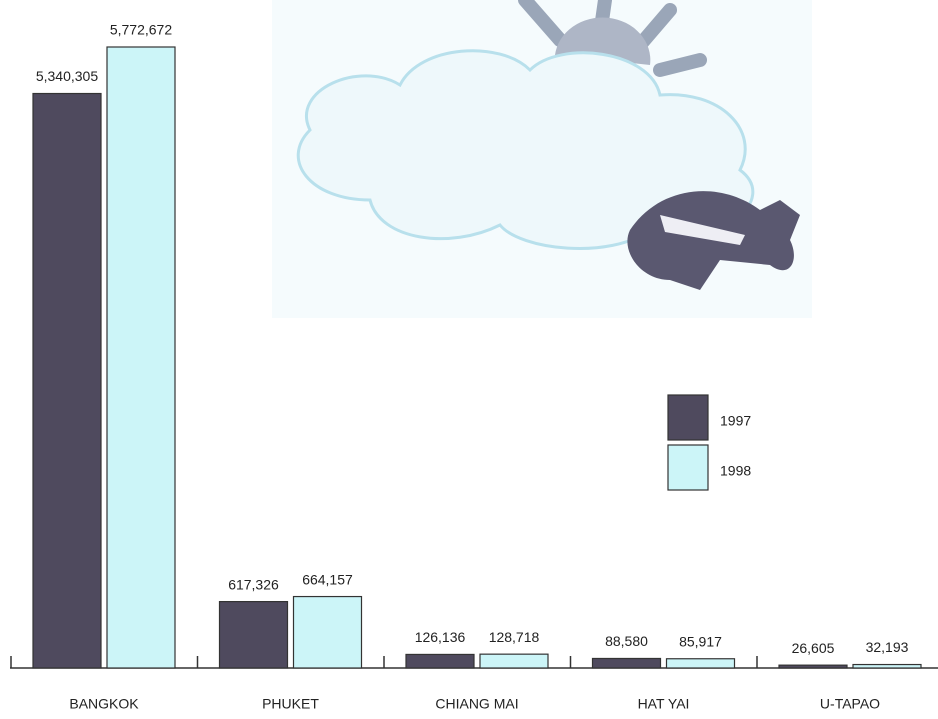 Image resolution: width=938 pixels, height=719 pixels. Describe the element at coordinates (253, 584) in the screenshot. I see `value-label: 617,326` at that location.